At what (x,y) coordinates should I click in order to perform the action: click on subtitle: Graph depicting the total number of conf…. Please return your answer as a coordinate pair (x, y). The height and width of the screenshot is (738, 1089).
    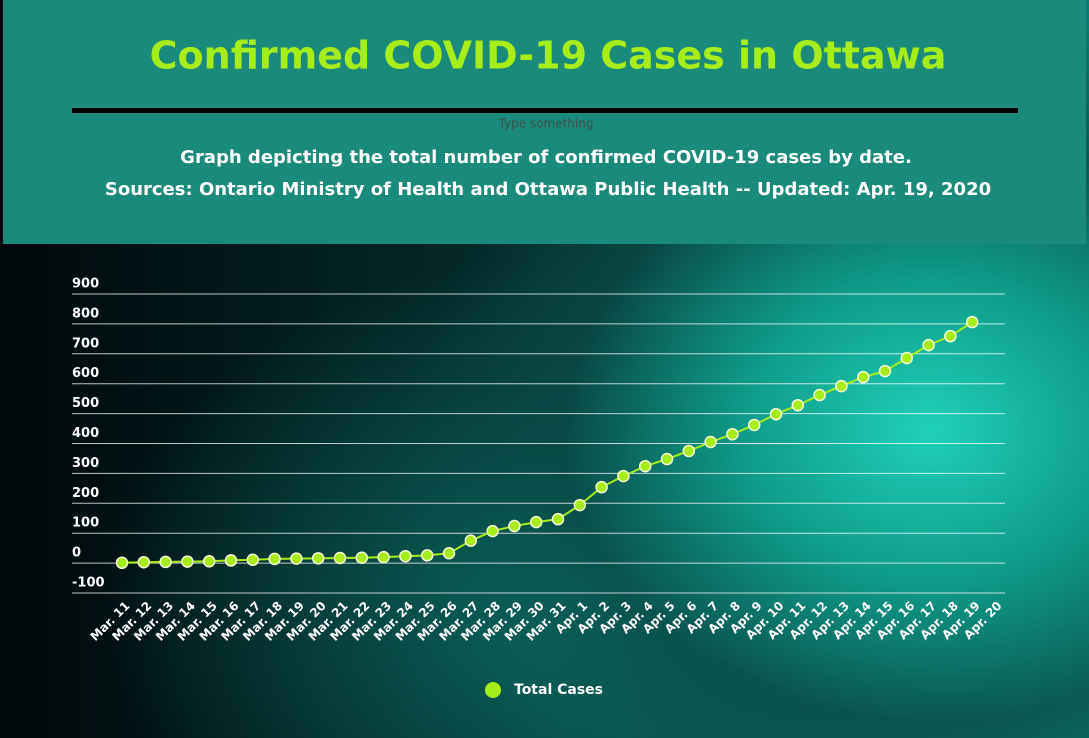
    Looking at the image, I should click on (546, 157).